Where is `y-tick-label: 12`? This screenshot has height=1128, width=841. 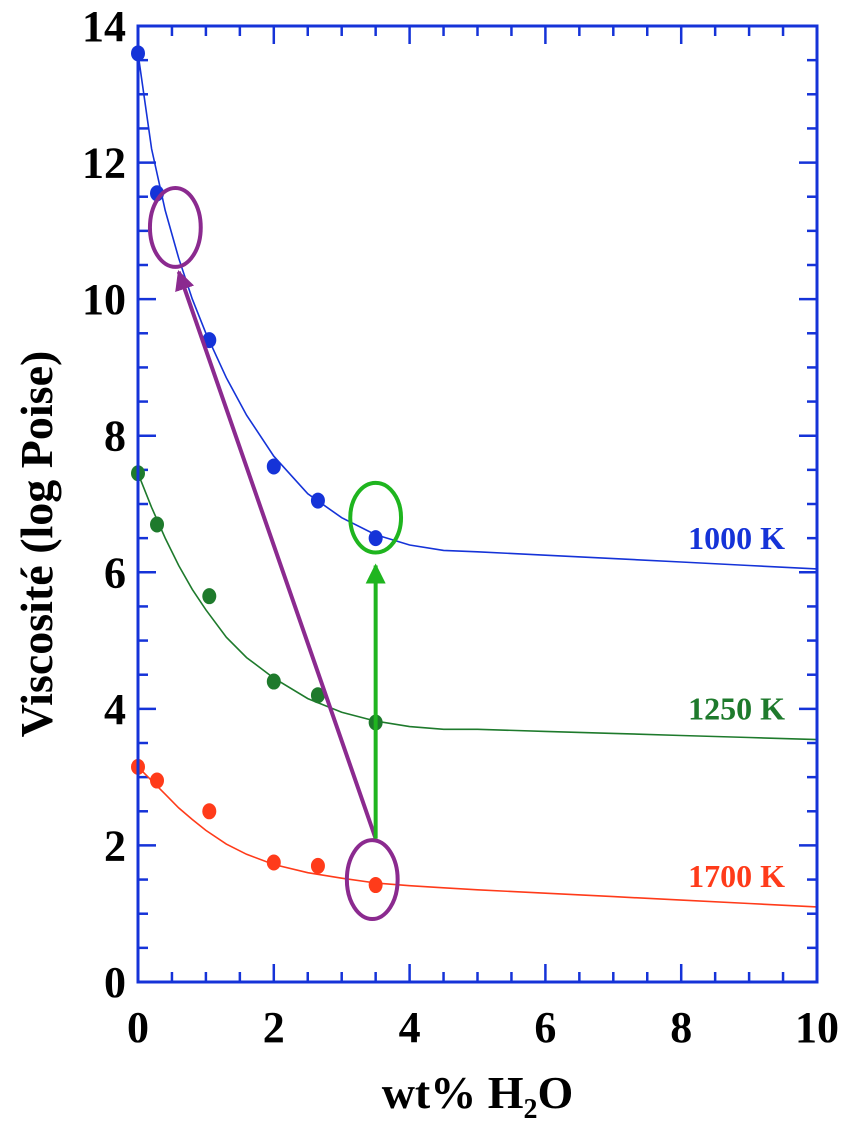 y-tick-label: 12 is located at coordinates (104, 163).